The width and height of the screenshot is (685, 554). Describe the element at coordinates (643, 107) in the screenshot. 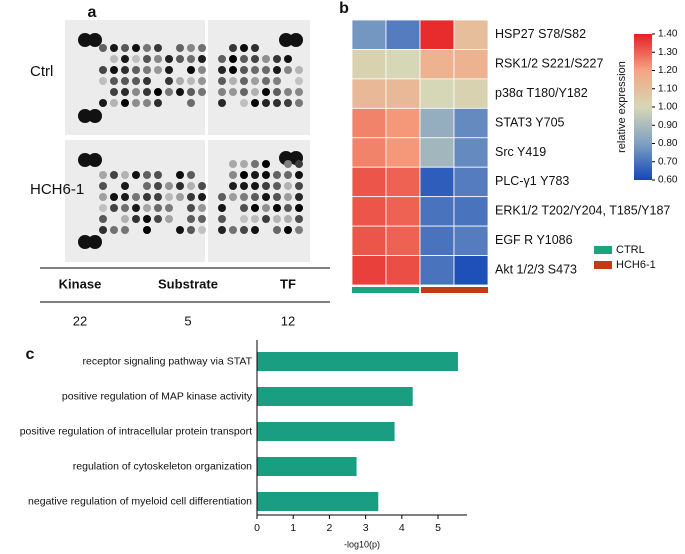

I see `colorbar` at that location.